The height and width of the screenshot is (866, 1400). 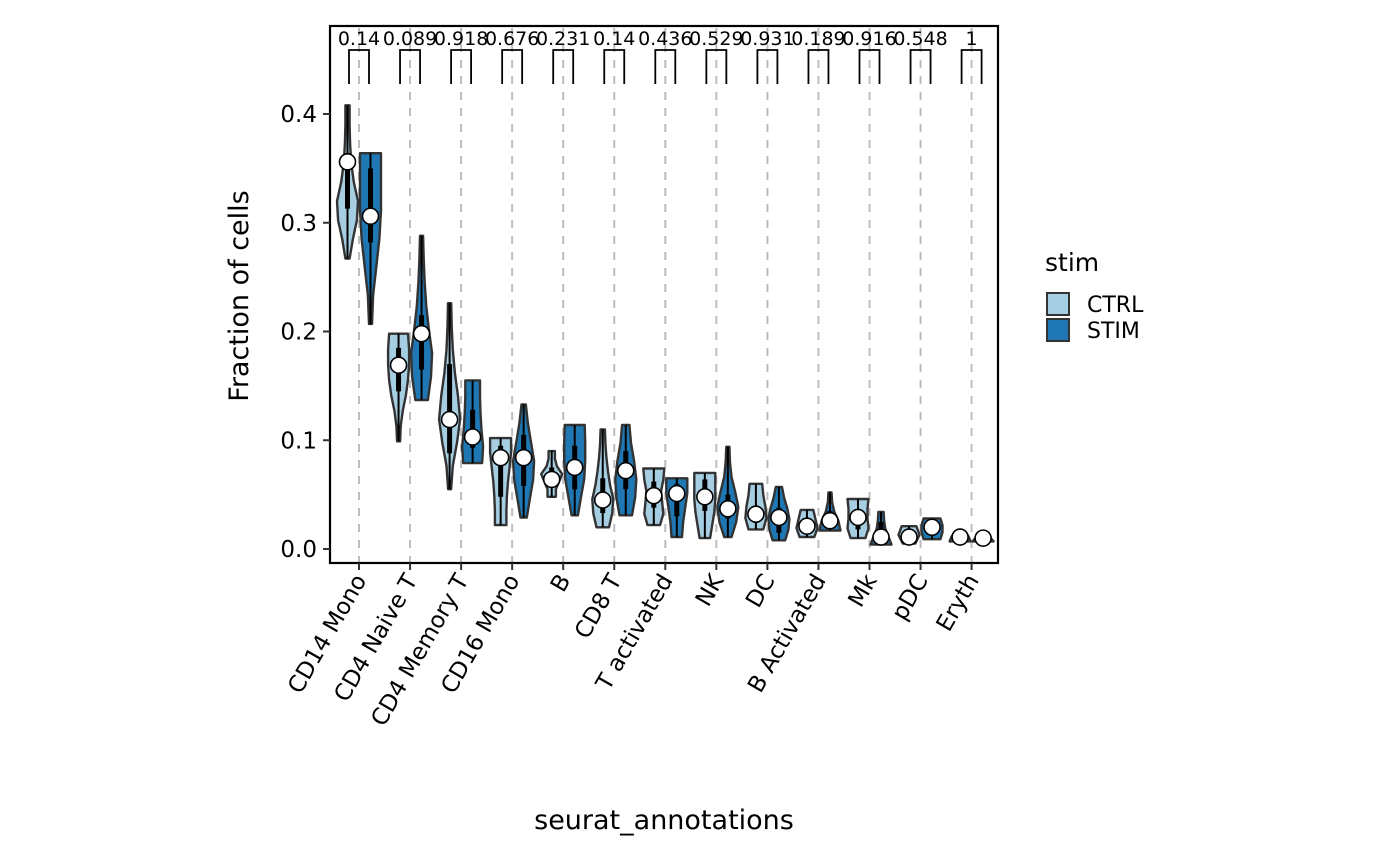 What do you see at coordinates (869, 39) in the screenshot?
I see `p-value-label: 0.916` at bounding box center [869, 39].